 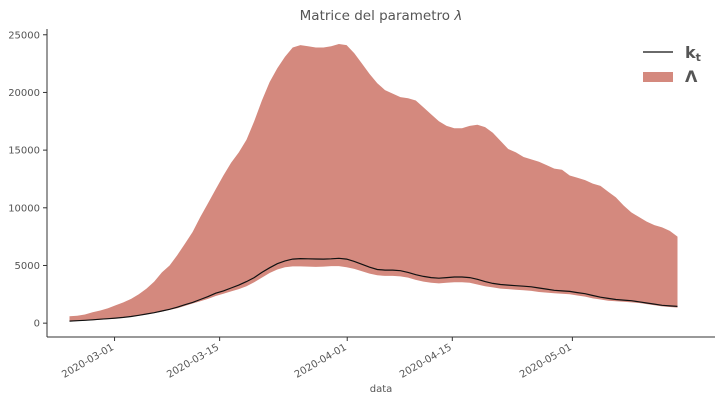 I want to click on x-axis-label: data, so click(x=381, y=389).